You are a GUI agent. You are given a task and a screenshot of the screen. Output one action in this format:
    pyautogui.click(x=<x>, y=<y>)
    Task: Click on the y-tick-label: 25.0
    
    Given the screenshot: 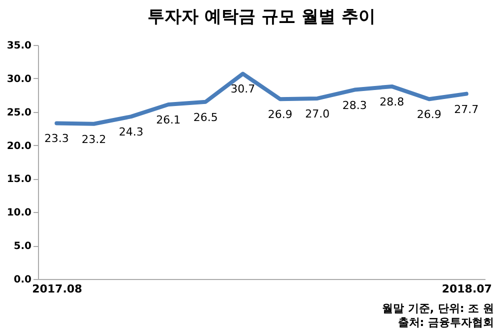 What is the action you would take?
    pyautogui.click(x=19, y=112)
    